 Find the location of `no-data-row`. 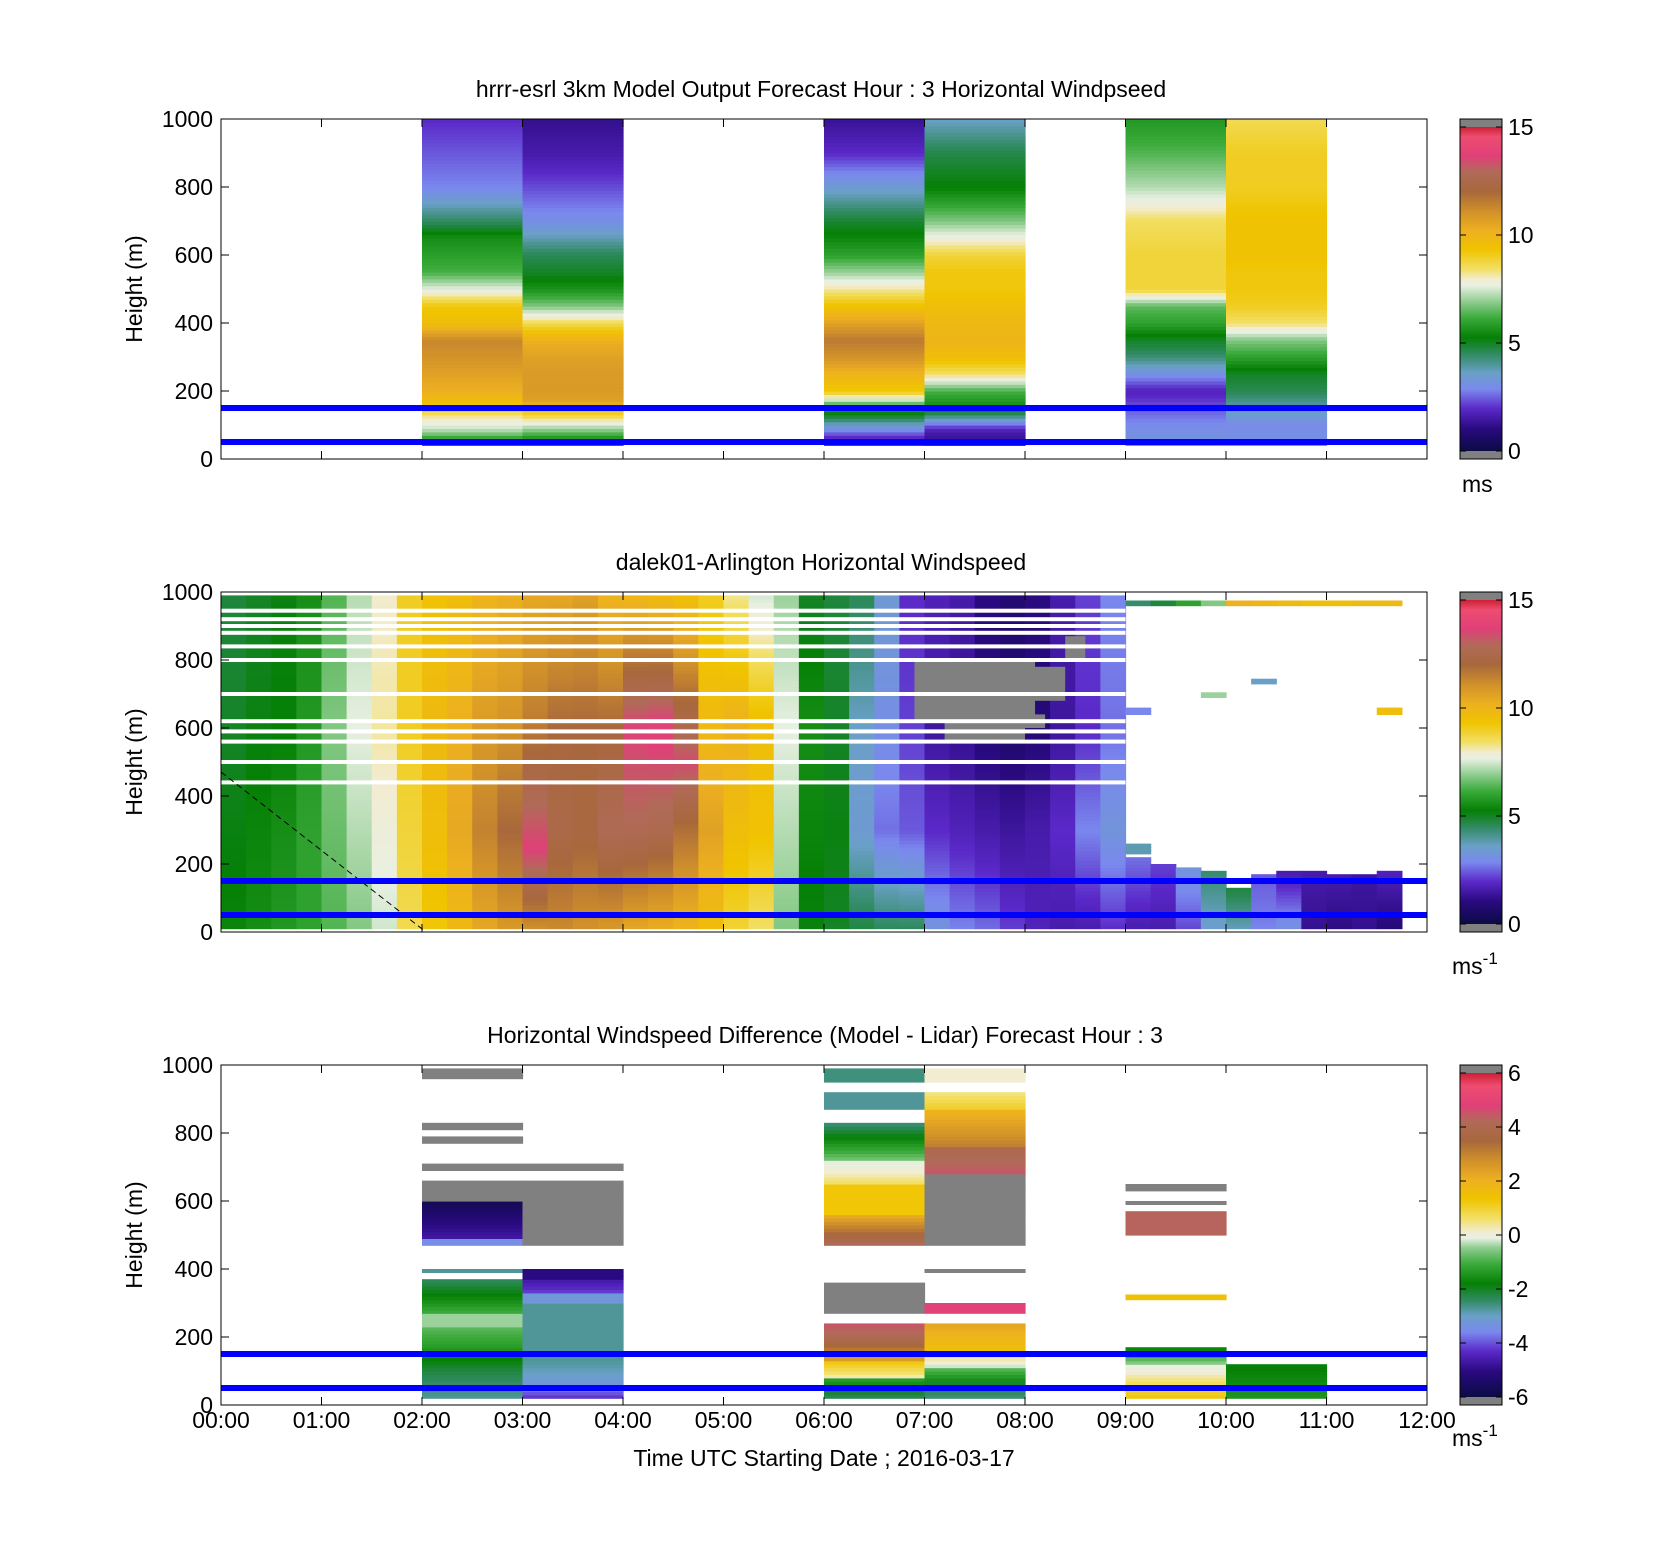

no-data-row is located at coordinates (673, 731).